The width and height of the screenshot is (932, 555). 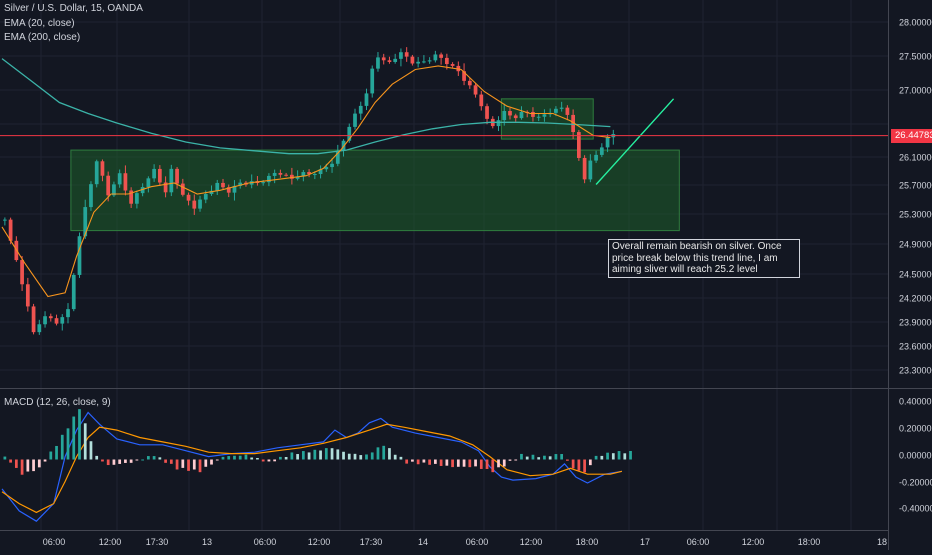 What do you see at coordinates (39, 23) in the screenshot?
I see `ema20-legend: EMA (20, close)` at bounding box center [39, 23].